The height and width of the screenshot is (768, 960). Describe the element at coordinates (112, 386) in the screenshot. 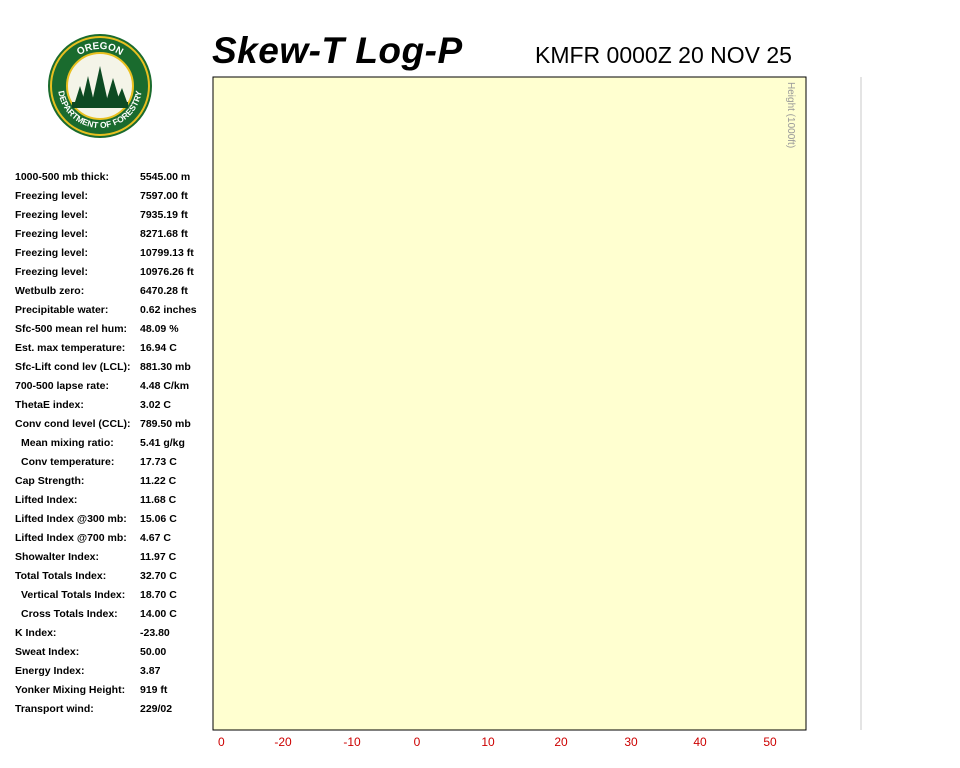

I see `index-row: 700-500 lapse rate: 4.48 C/km` at that location.